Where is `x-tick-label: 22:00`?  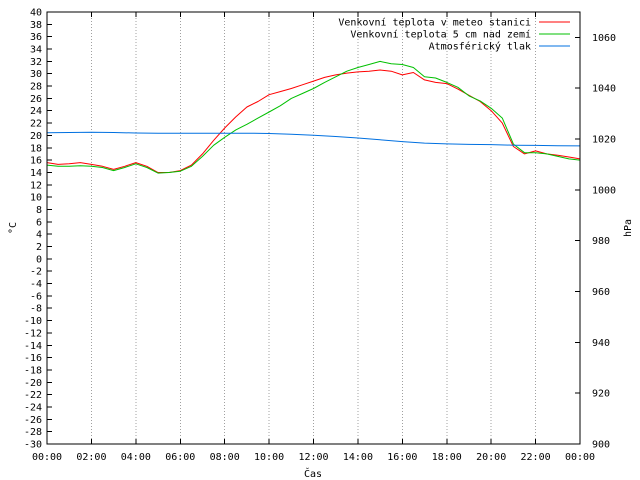
x-tick-label: 22:00 is located at coordinates (536, 457).